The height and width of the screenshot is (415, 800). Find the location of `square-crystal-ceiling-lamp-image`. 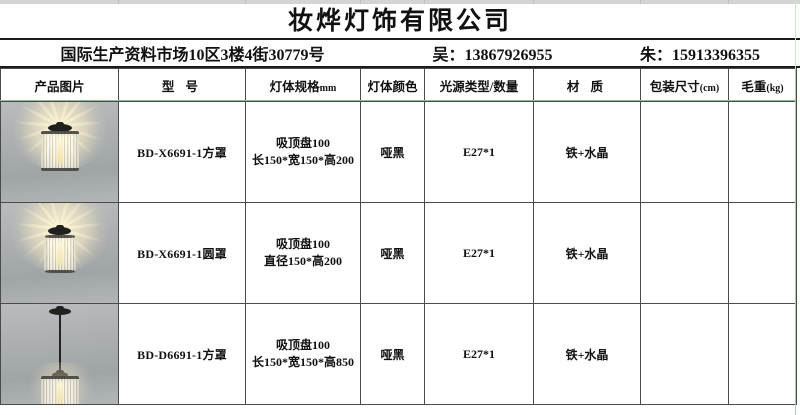

square-crystal-ceiling-lamp-image is located at coordinates (59, 152).